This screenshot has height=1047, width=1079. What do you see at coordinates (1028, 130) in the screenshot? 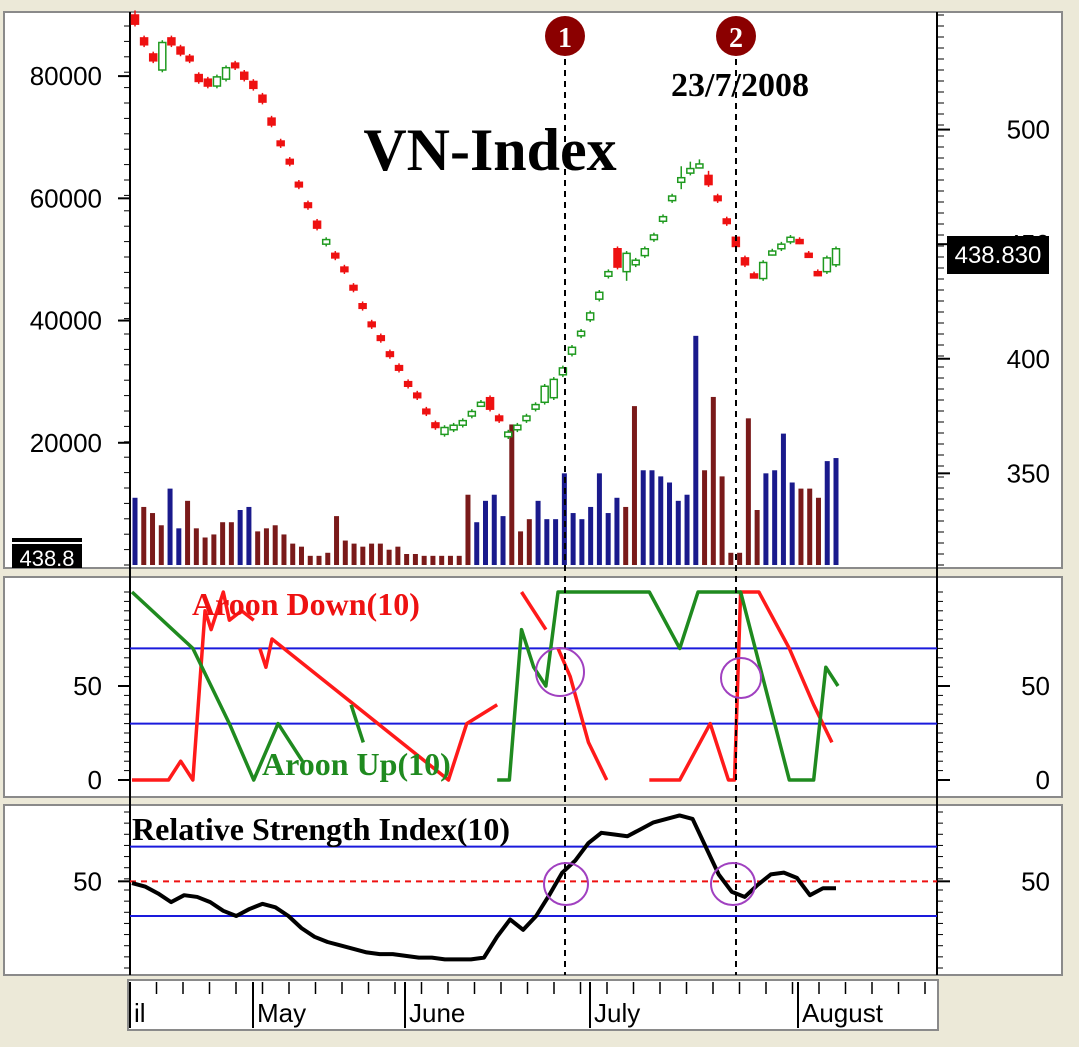
I see `right-tick-label: 500` at bounding box center [1028, 130].